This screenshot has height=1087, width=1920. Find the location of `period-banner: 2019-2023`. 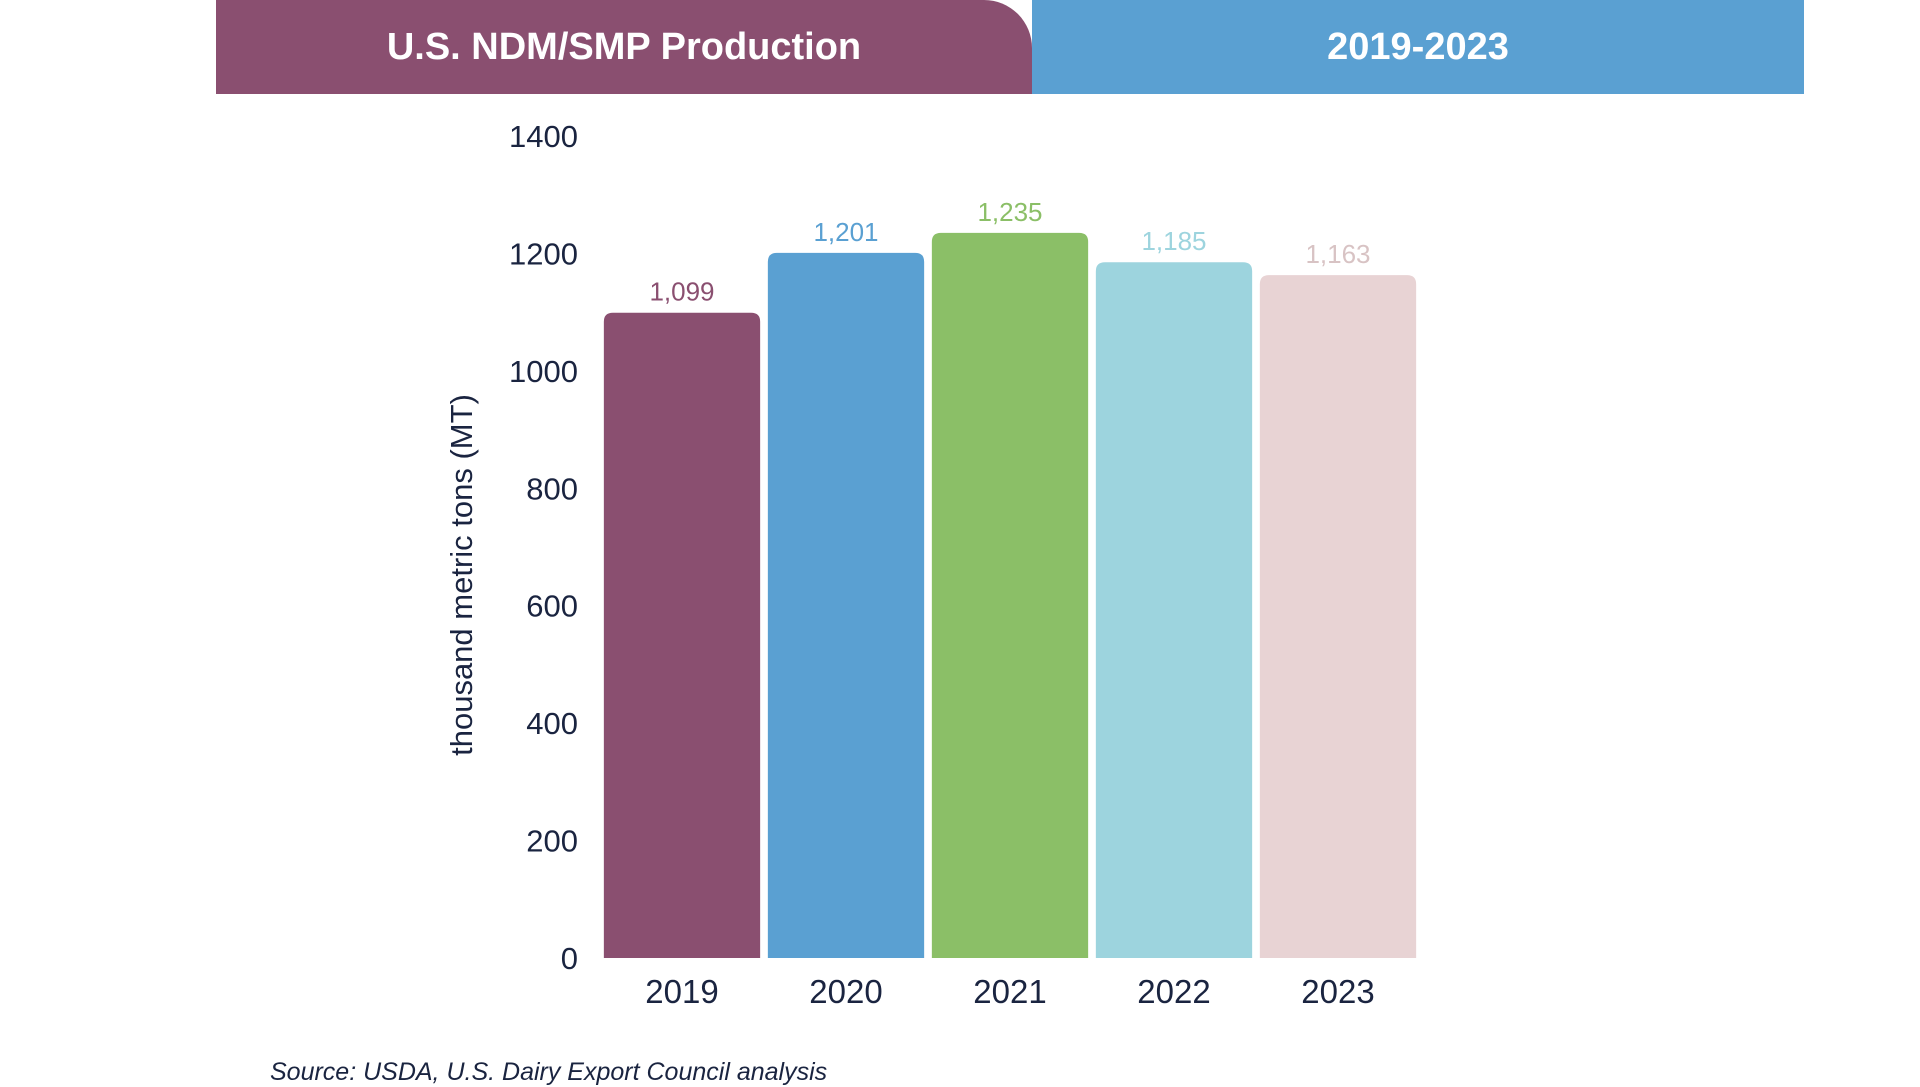

period-banner: 2019-2023 is located at coordinates (1418, 47).